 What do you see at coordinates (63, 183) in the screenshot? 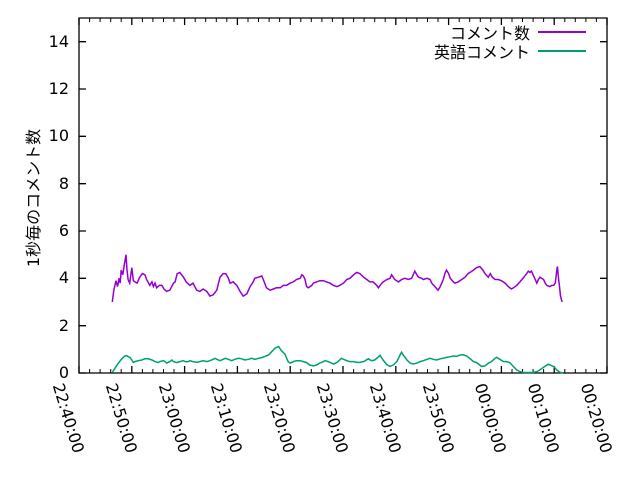
I see `y-tick-label: 8` at bounding box center [63, 183].